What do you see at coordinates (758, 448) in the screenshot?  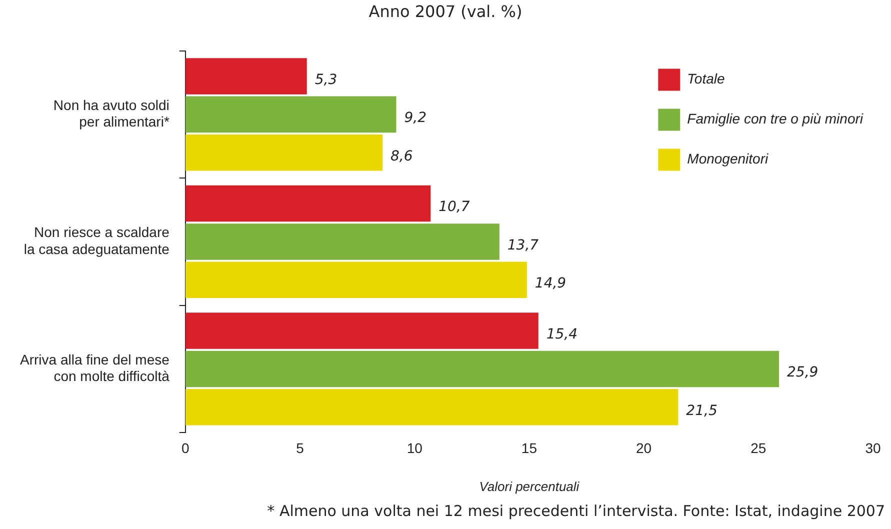 I see `x-tick-label: 25` at bounding box center [758, 448].